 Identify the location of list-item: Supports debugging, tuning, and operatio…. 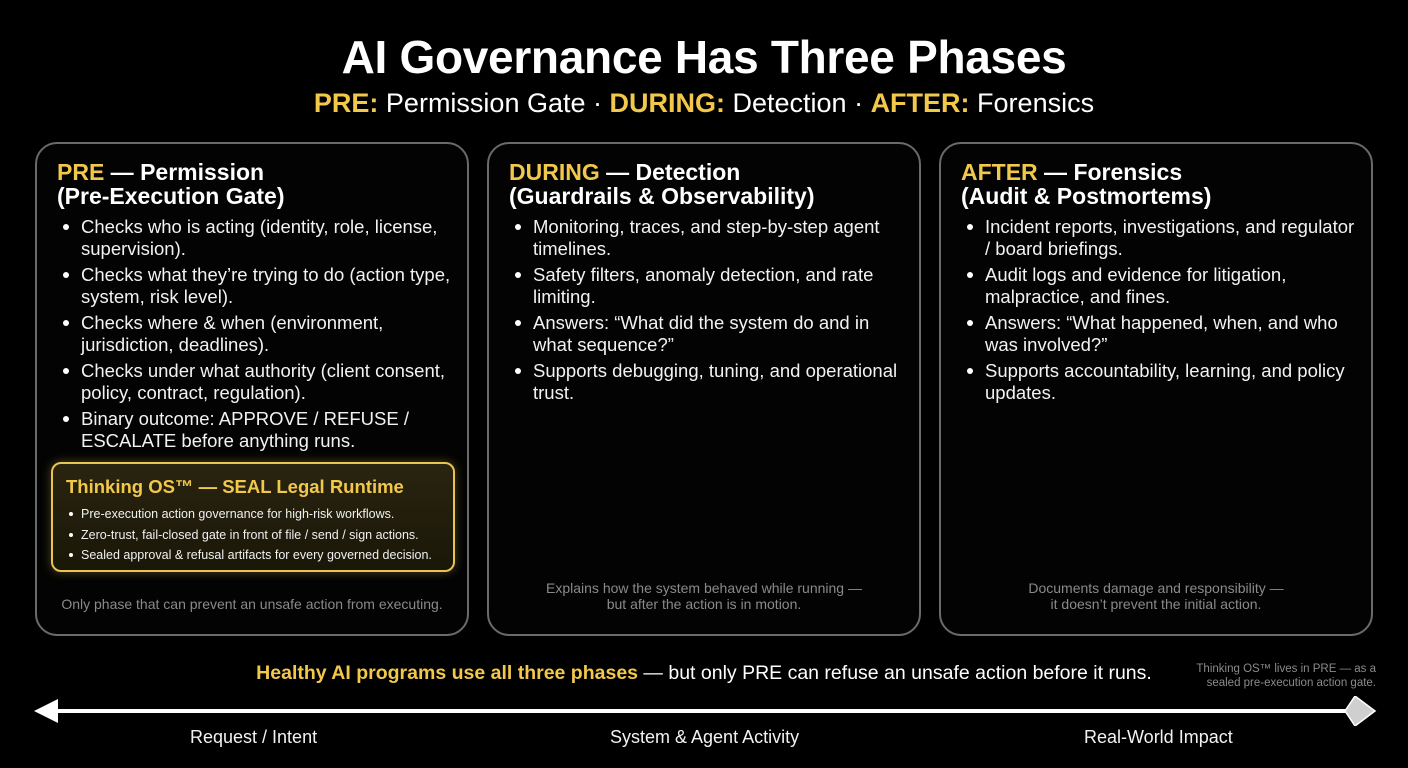
(711, 381).